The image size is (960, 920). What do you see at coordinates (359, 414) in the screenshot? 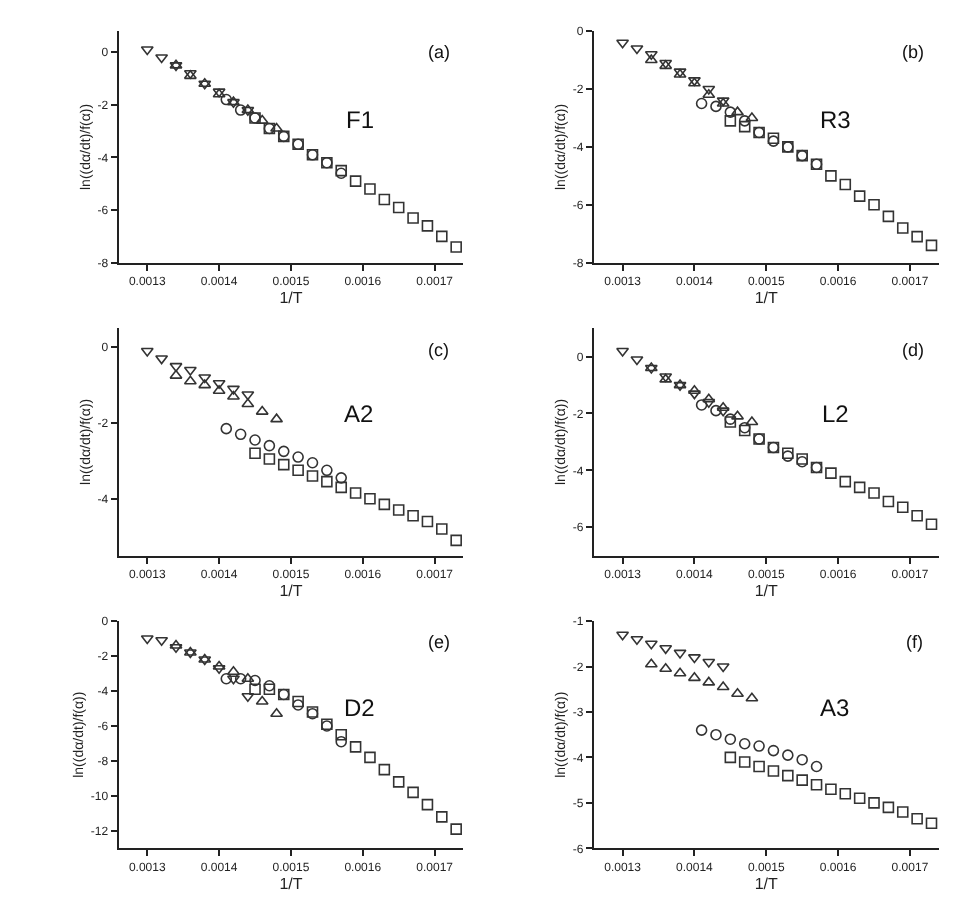
I see `annotation: A2` at bounding box center [359, 414].